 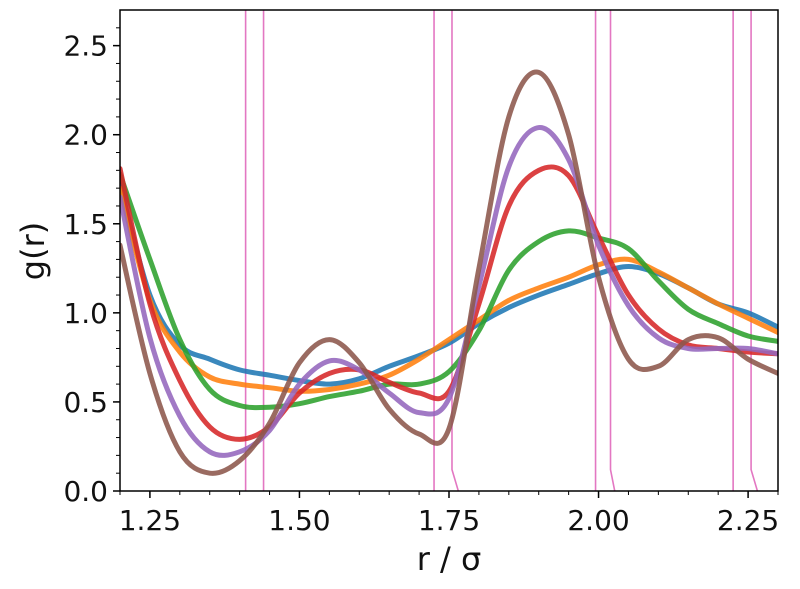 What do you see at coordinates (299, 520) in the screenshot?
I see `x-tick-label: 1.50` at bounding box center [299, 520].